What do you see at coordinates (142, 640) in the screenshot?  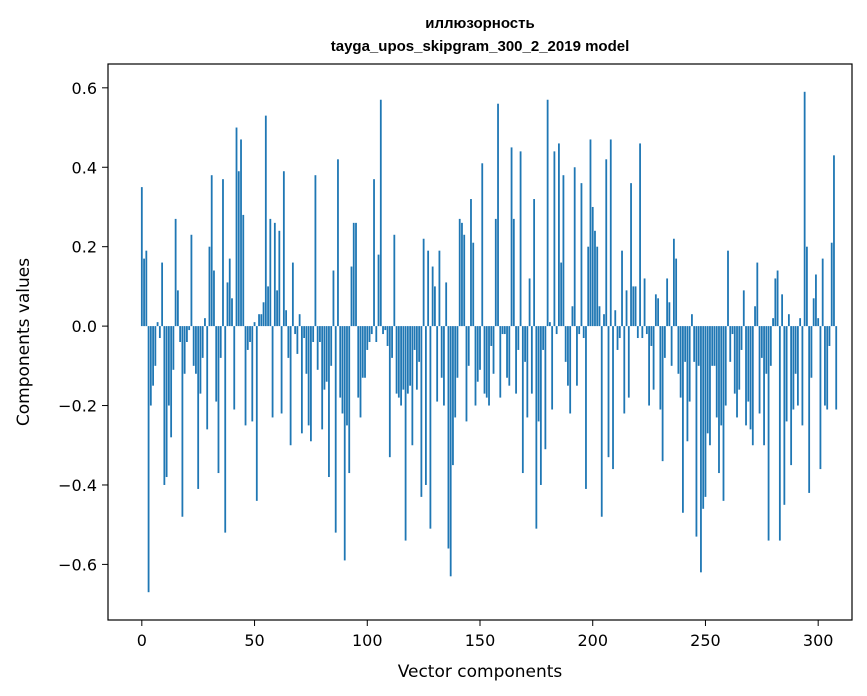 I see `x-tick-label: 0` at bounding box center [142, 640].